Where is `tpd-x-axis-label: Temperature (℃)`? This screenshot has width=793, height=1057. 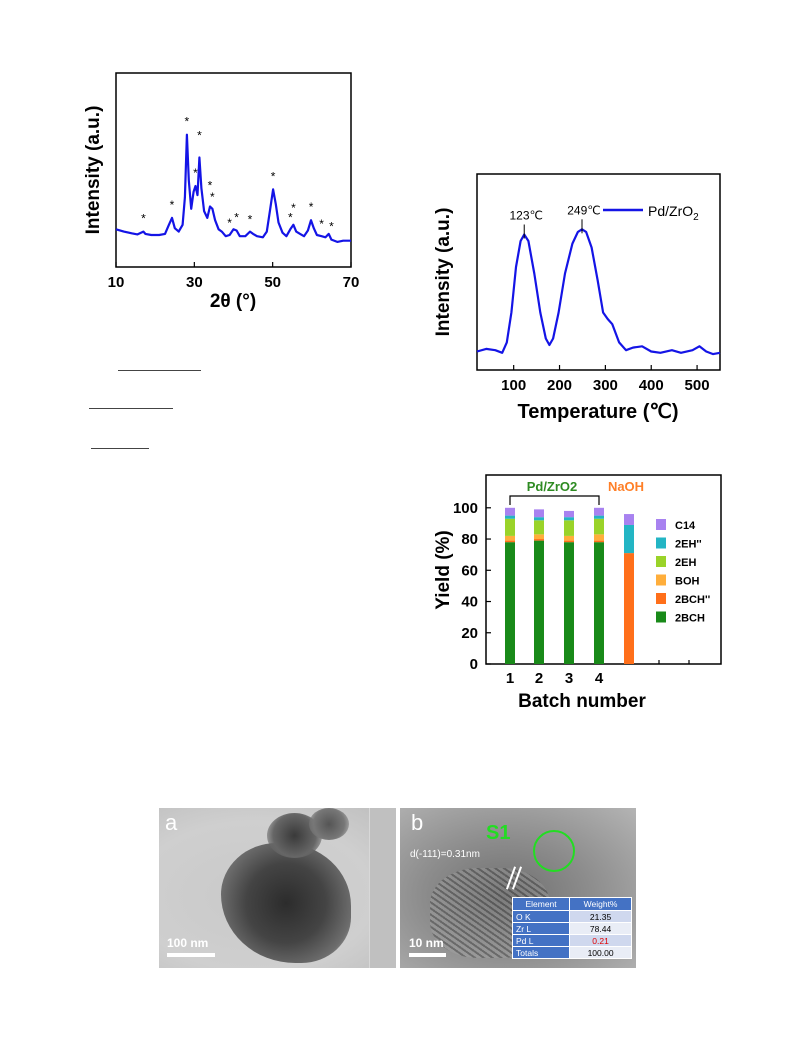
tpd-x-axis-label: Temperature (℃) is located at coordinates (597, 412).